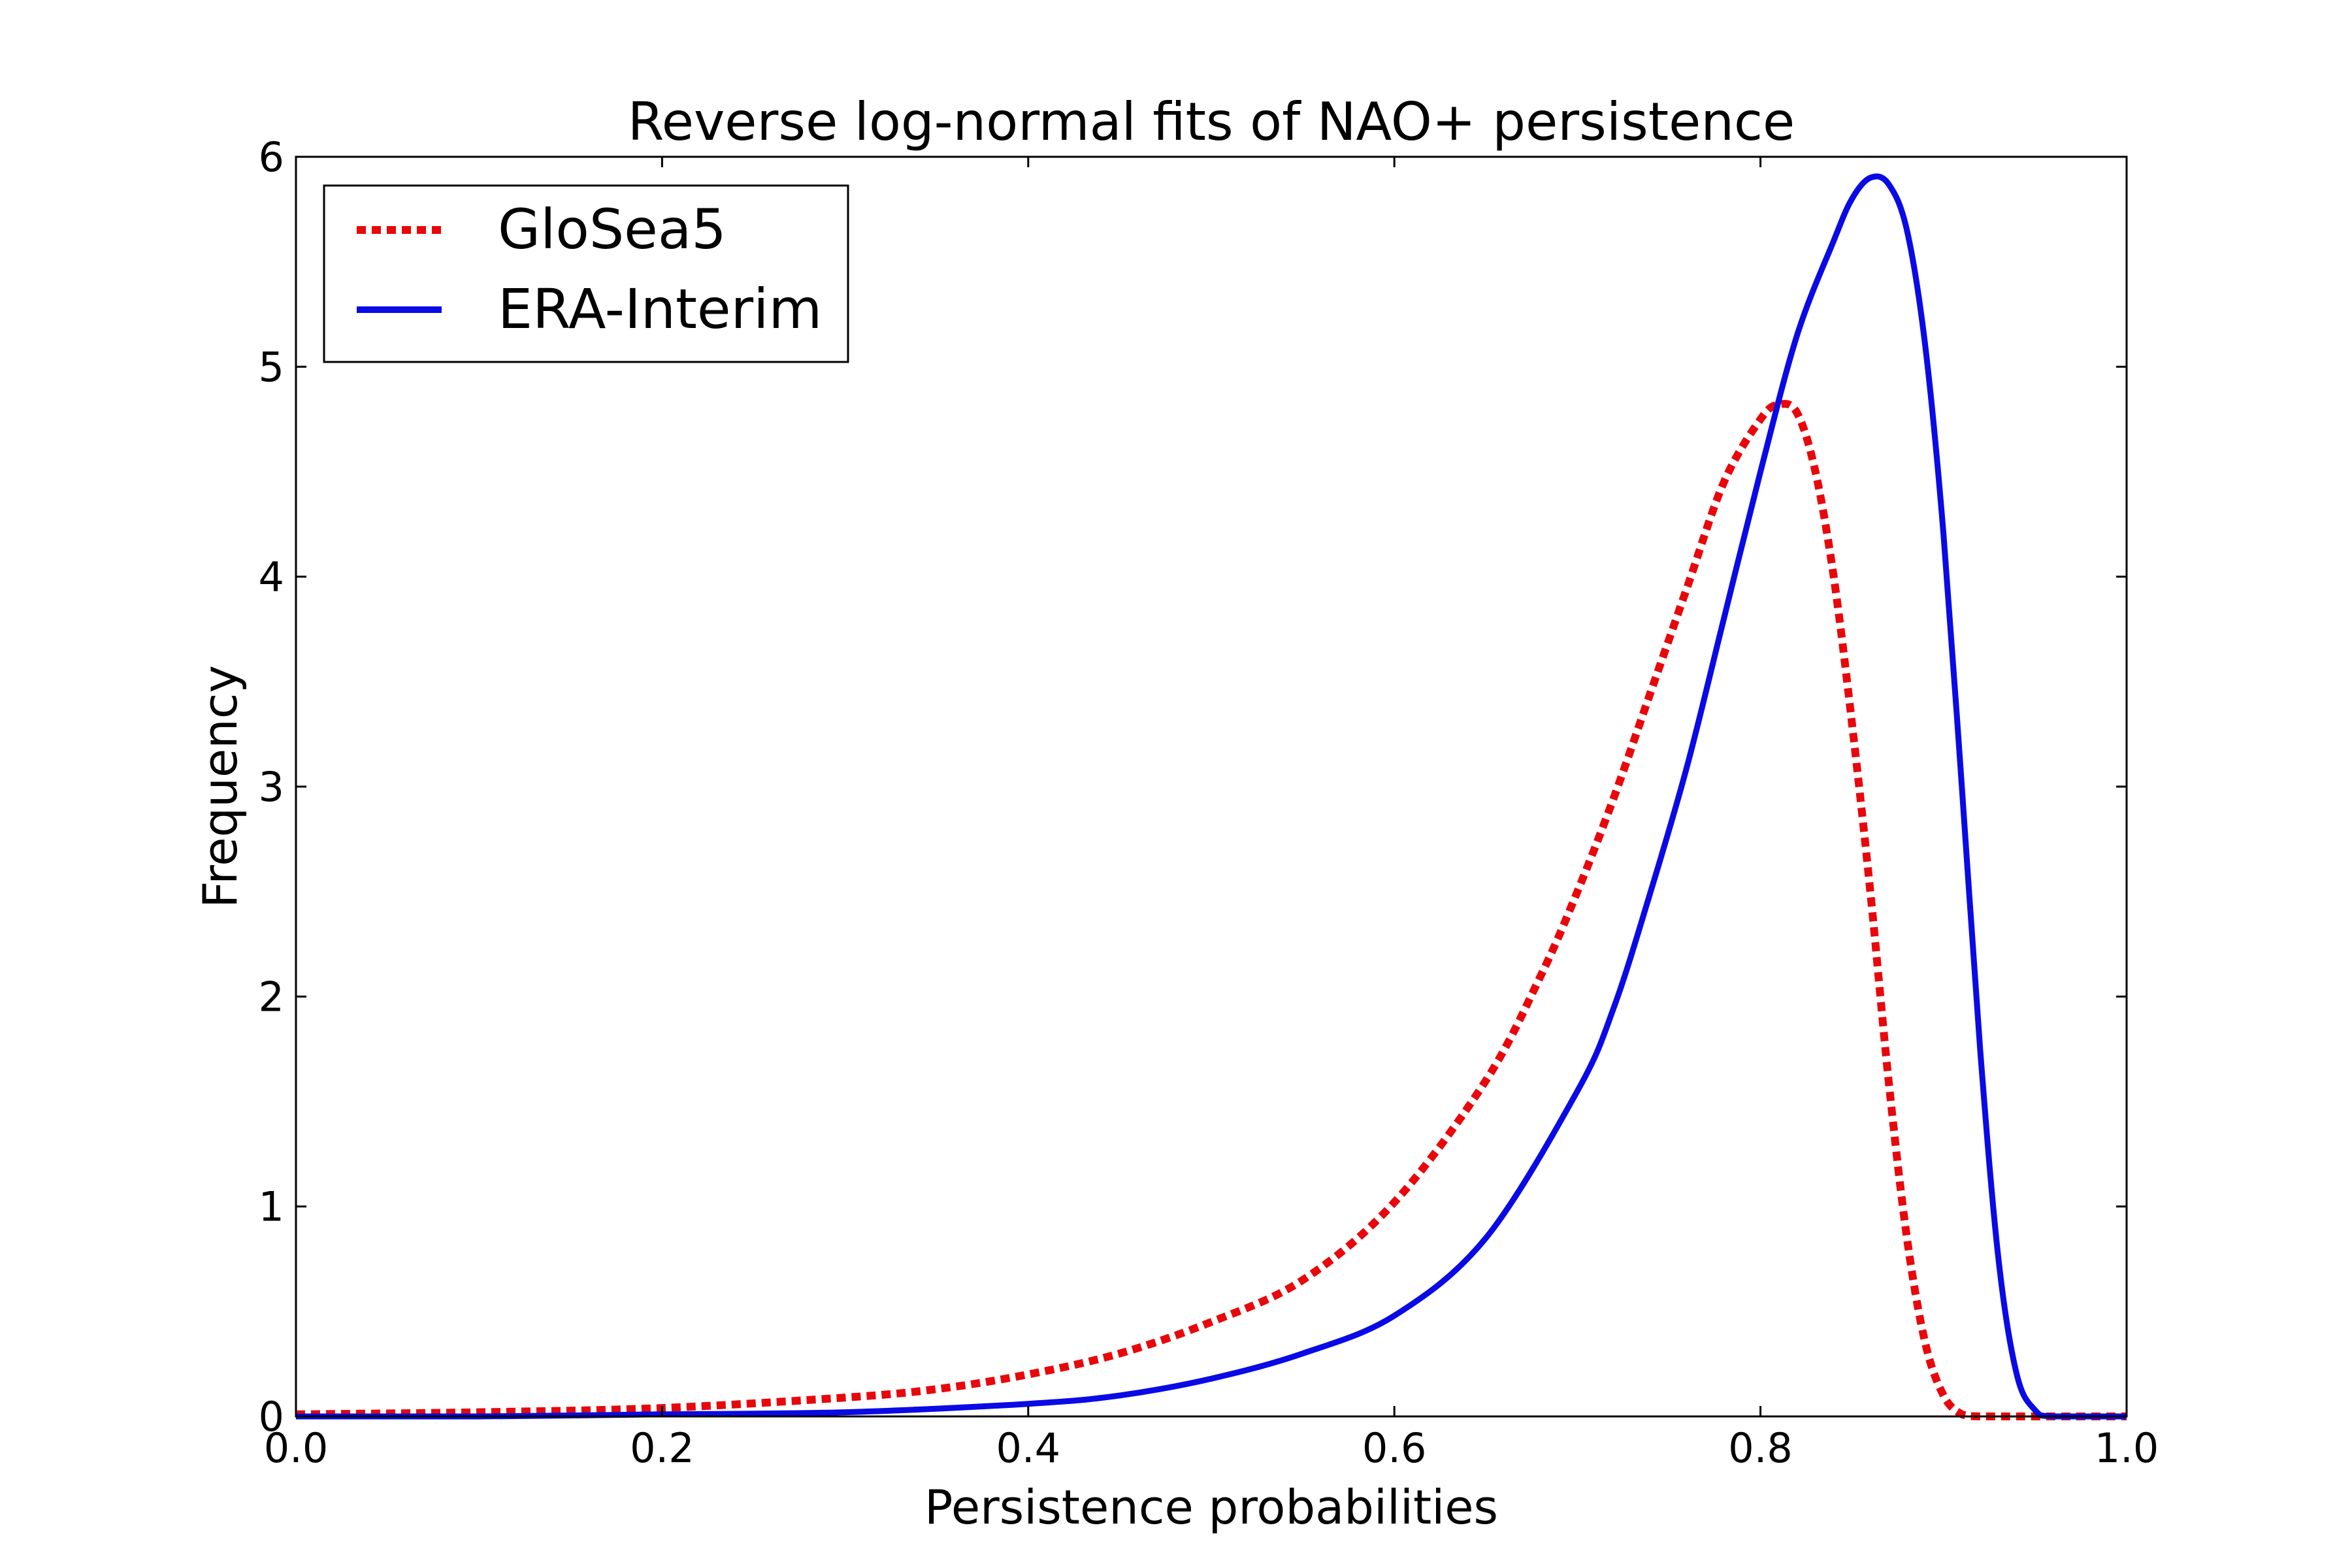 This screenshot has width=2352, height=1568. What do you see at coordinates (271, 157) in the screenshot?
I see `y-tick-label: 6` at bounding box center [271, 157].